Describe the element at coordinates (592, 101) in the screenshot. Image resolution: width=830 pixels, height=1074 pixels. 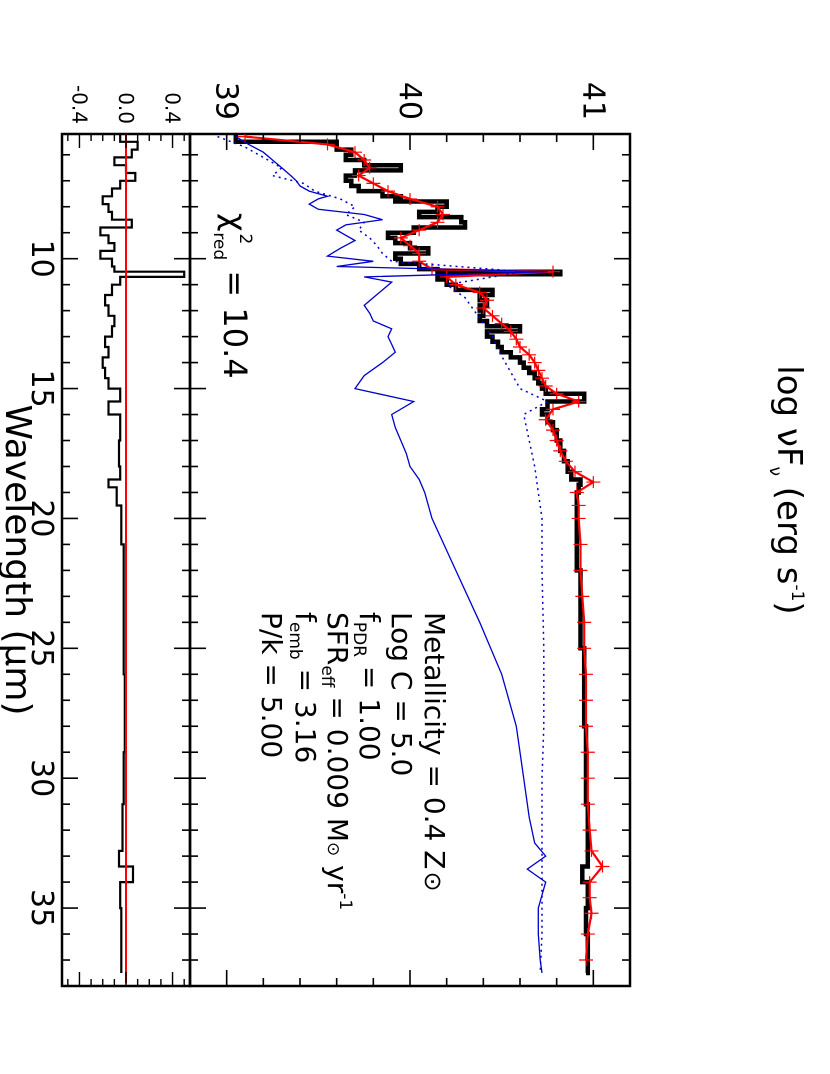
I see `main-y-tick-label: 41` at that location.